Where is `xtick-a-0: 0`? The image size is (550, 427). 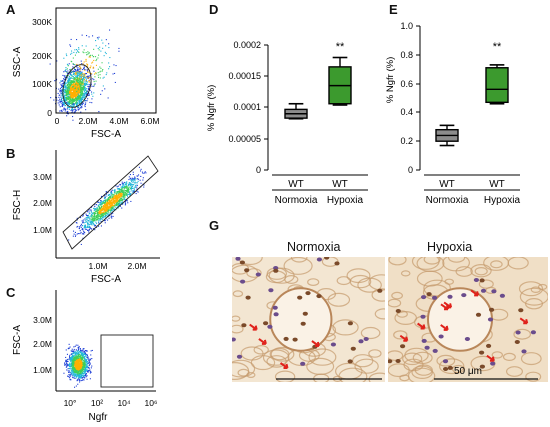
xtick-a-0: 0 is located at coordinates (57, 121).